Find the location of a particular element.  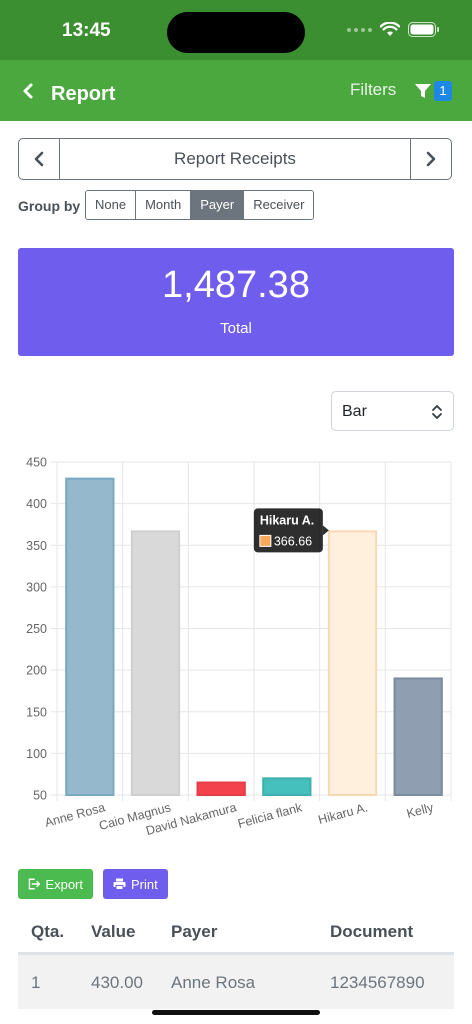

table-header: Qta. Value Payer Document is located at coordinates (236, 933).